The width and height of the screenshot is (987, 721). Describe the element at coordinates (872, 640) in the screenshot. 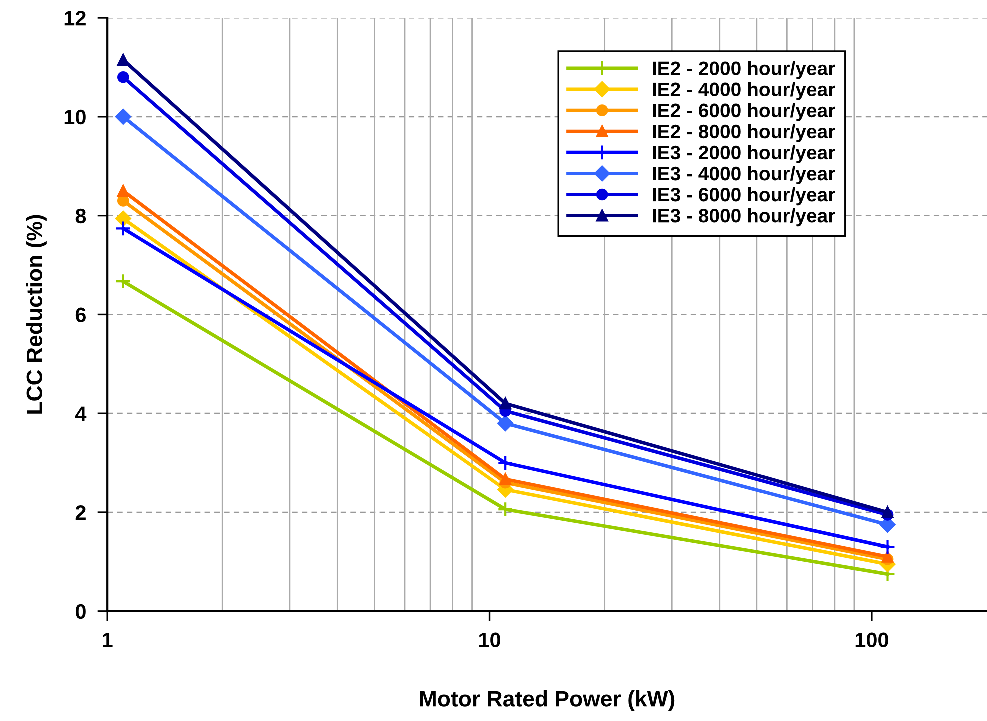

I see `x-tick-label: 100` at that location.